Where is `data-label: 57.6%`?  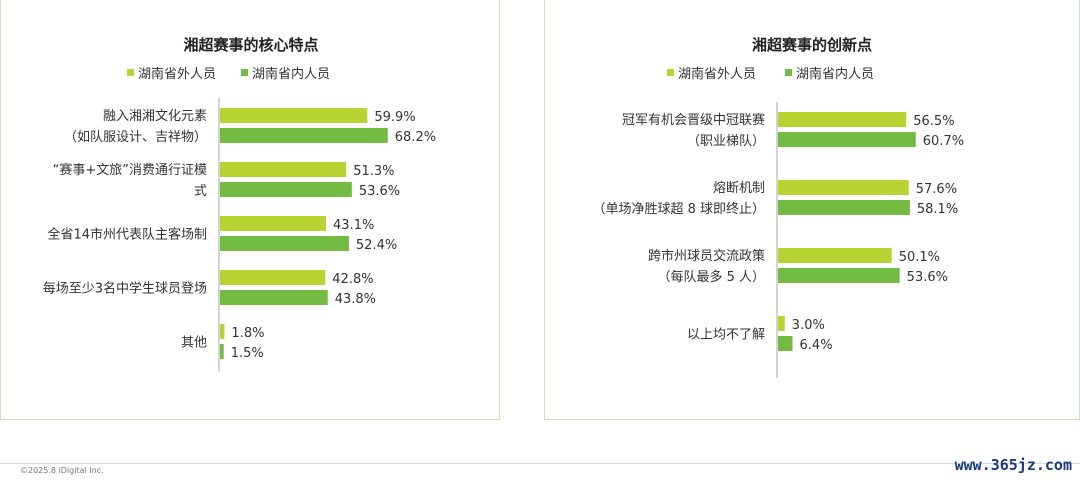 data-label: 57.6% is located at coordinates (936, 189).